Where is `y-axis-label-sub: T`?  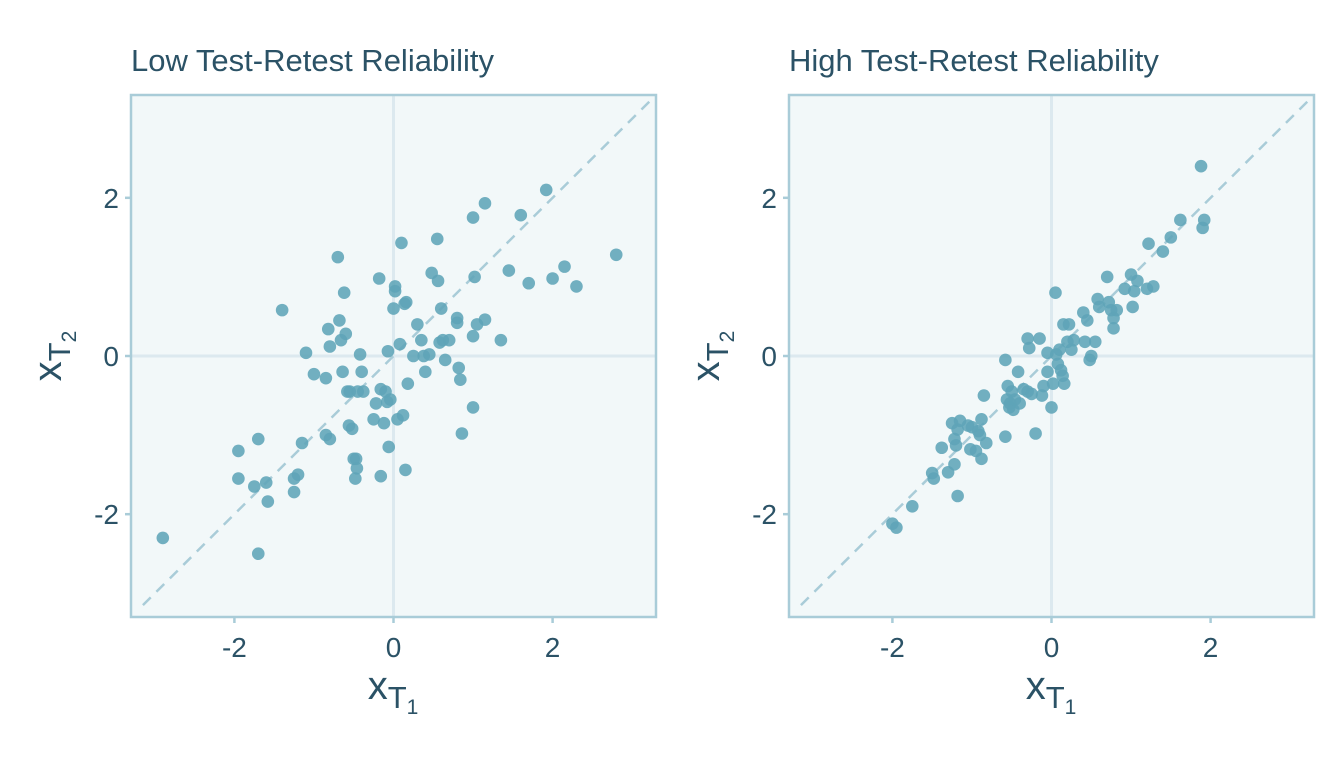 y-axis-label-sub: T is located at coordinates (59, 351).